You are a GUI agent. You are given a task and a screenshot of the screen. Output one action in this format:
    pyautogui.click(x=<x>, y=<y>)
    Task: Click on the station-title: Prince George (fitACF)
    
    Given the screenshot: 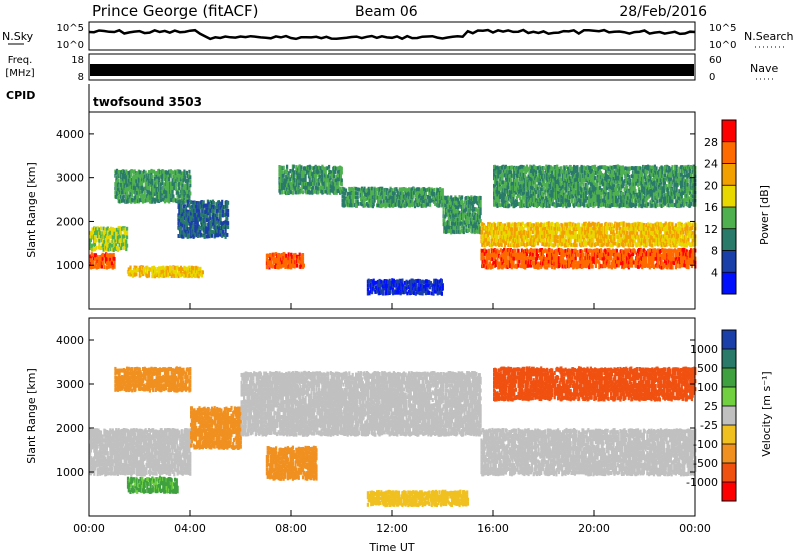 What is the action you would take?
    pyautogui.click(x=175, y=11)
    